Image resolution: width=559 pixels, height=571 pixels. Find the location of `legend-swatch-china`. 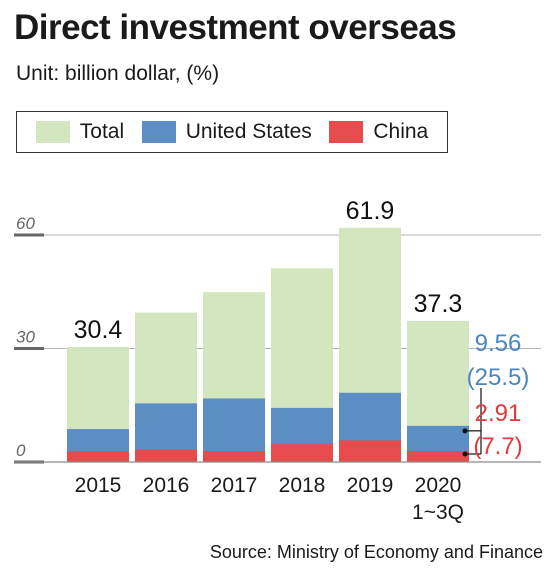

legend-swatch-china is located at coordinates (346, 132).